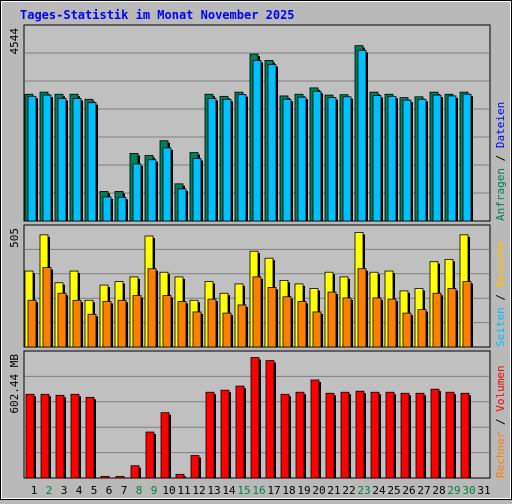  Describe the element at coordinates (500, 194) in the screenshot. I see `legend-entry: Anfragen` at that location.